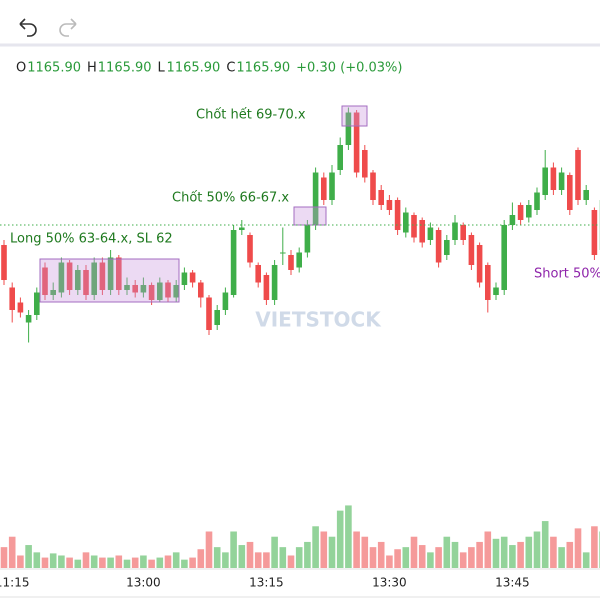 This screenshot has height=604, width=600. What do you see at coordinates (512, 583) in the screenshot?
I see `x-tick-label: 13:45` at bounding box center [512, 583].